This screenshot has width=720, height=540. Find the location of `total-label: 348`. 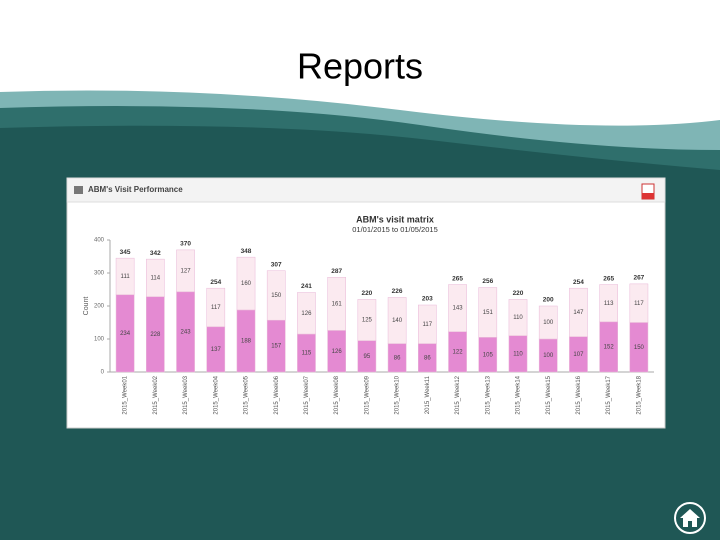

total-label: 348 is located at coordinates (246, 251).